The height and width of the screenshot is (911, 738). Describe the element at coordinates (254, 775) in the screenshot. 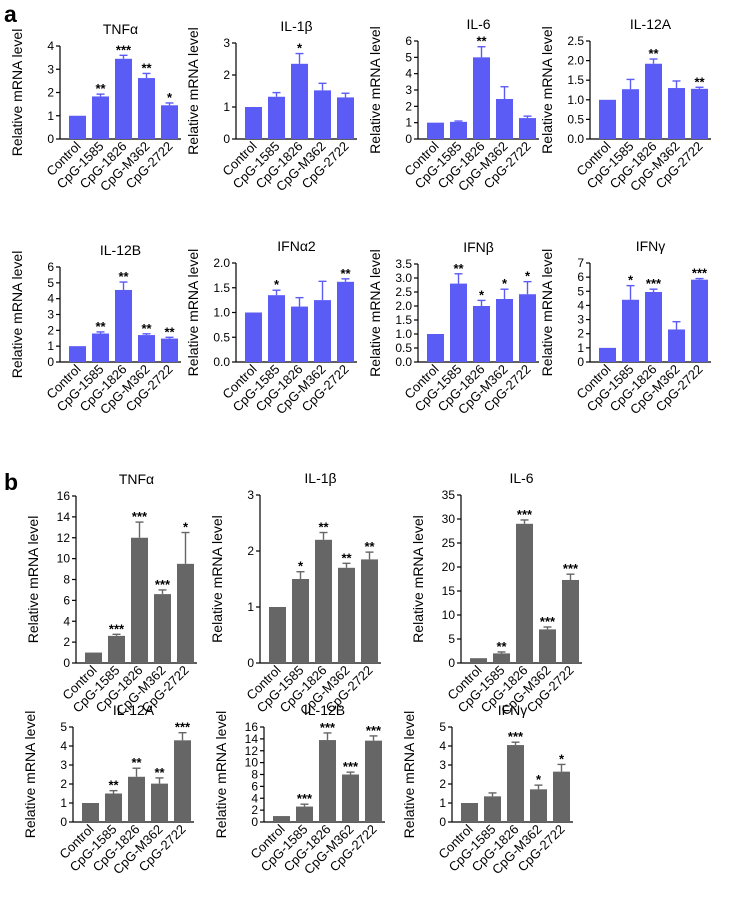

I see `y-tick-label: 8` at that location.